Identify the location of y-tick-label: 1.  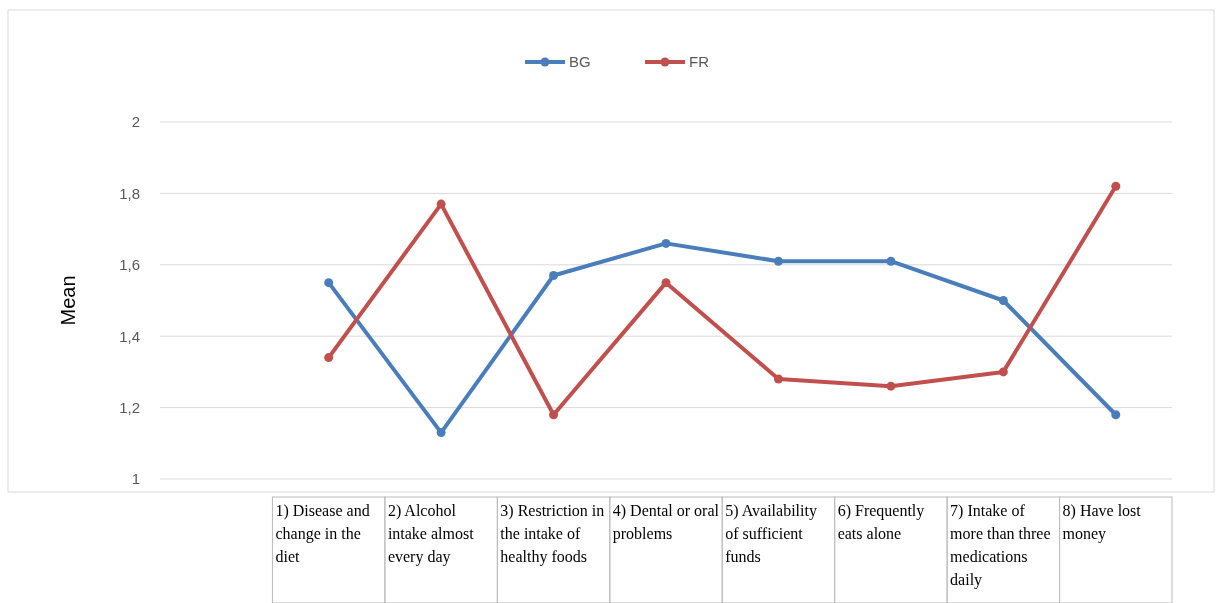
(135, 479).